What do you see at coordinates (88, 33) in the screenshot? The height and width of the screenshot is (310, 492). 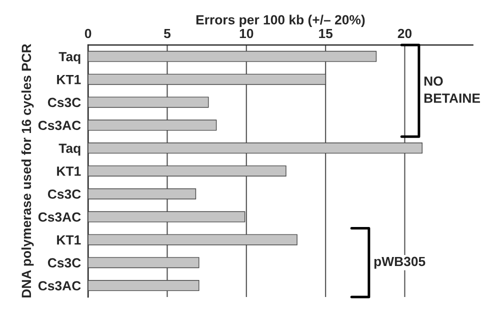 I see `x-tick-label: 0` at bounding box center [88, 33].